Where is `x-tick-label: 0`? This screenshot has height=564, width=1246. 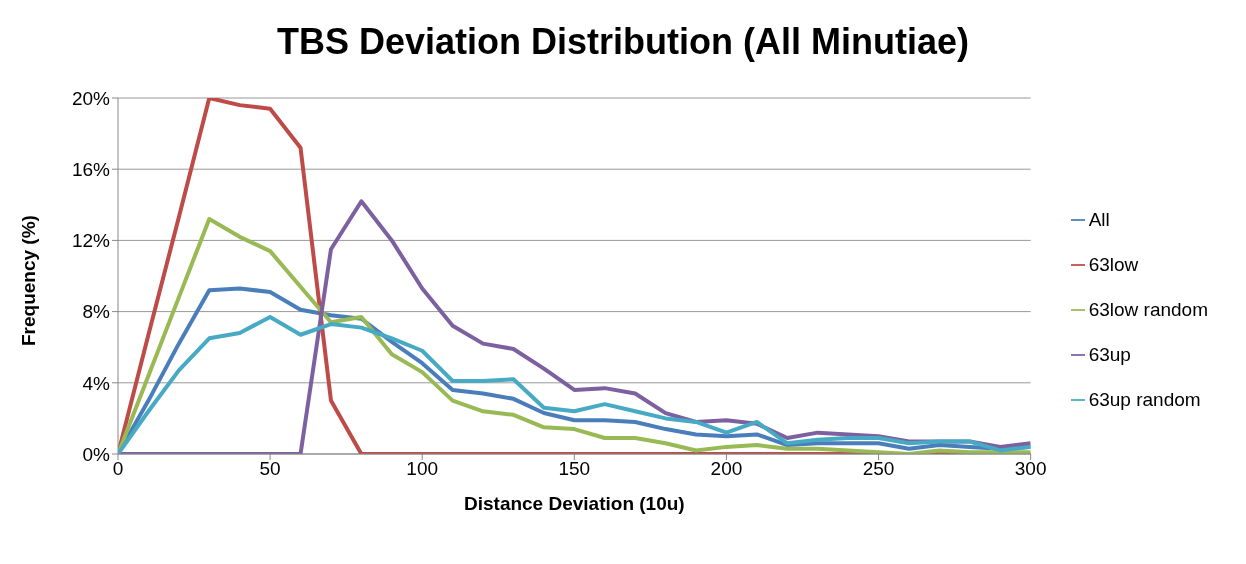 x-tick-label: 0 is located at coordinates (118, 469).